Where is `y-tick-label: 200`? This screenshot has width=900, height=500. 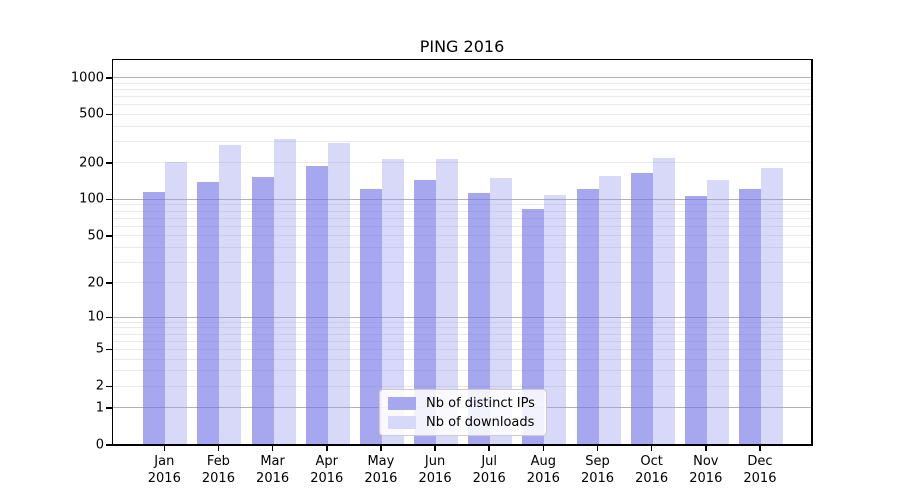
y-tick-label: 200 is located at coordinates (91, 163).